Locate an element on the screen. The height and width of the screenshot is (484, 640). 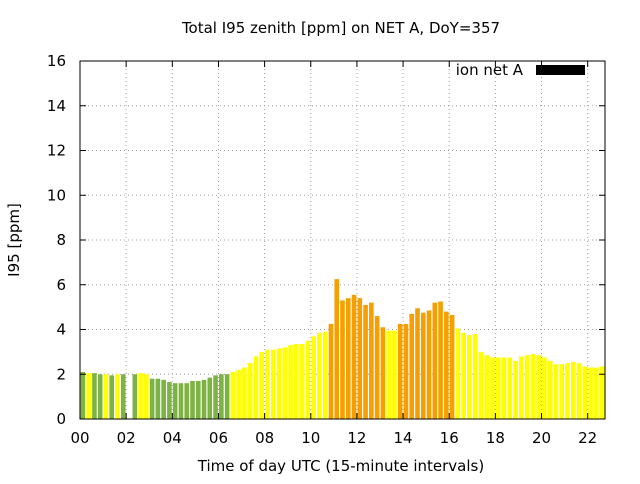
x-tick-label: 02 is located at coordinates (126, 438).